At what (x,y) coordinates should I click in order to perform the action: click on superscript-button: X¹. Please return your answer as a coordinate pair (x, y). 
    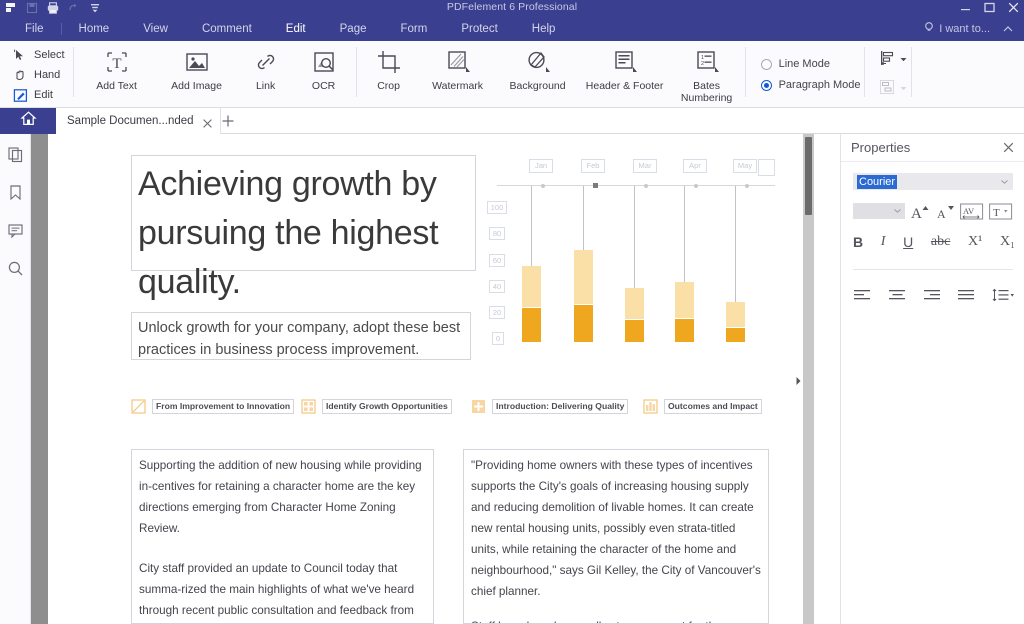
    Looking at the image, I should click on (975, 241).